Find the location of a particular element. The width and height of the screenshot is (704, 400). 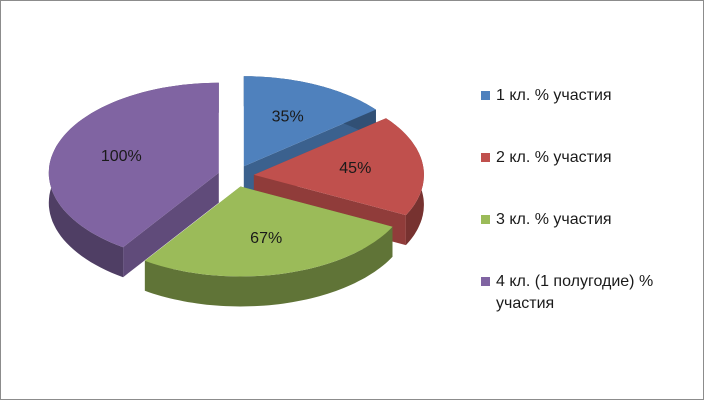

slice-side is located at coordinates (171, 225).